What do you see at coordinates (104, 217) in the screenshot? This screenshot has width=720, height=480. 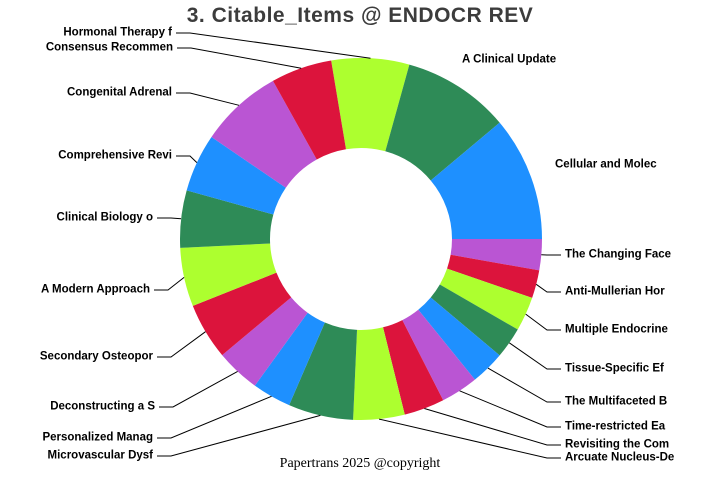 I see `slice-label: Clinical Biology o` at bounding box center [104, 217].